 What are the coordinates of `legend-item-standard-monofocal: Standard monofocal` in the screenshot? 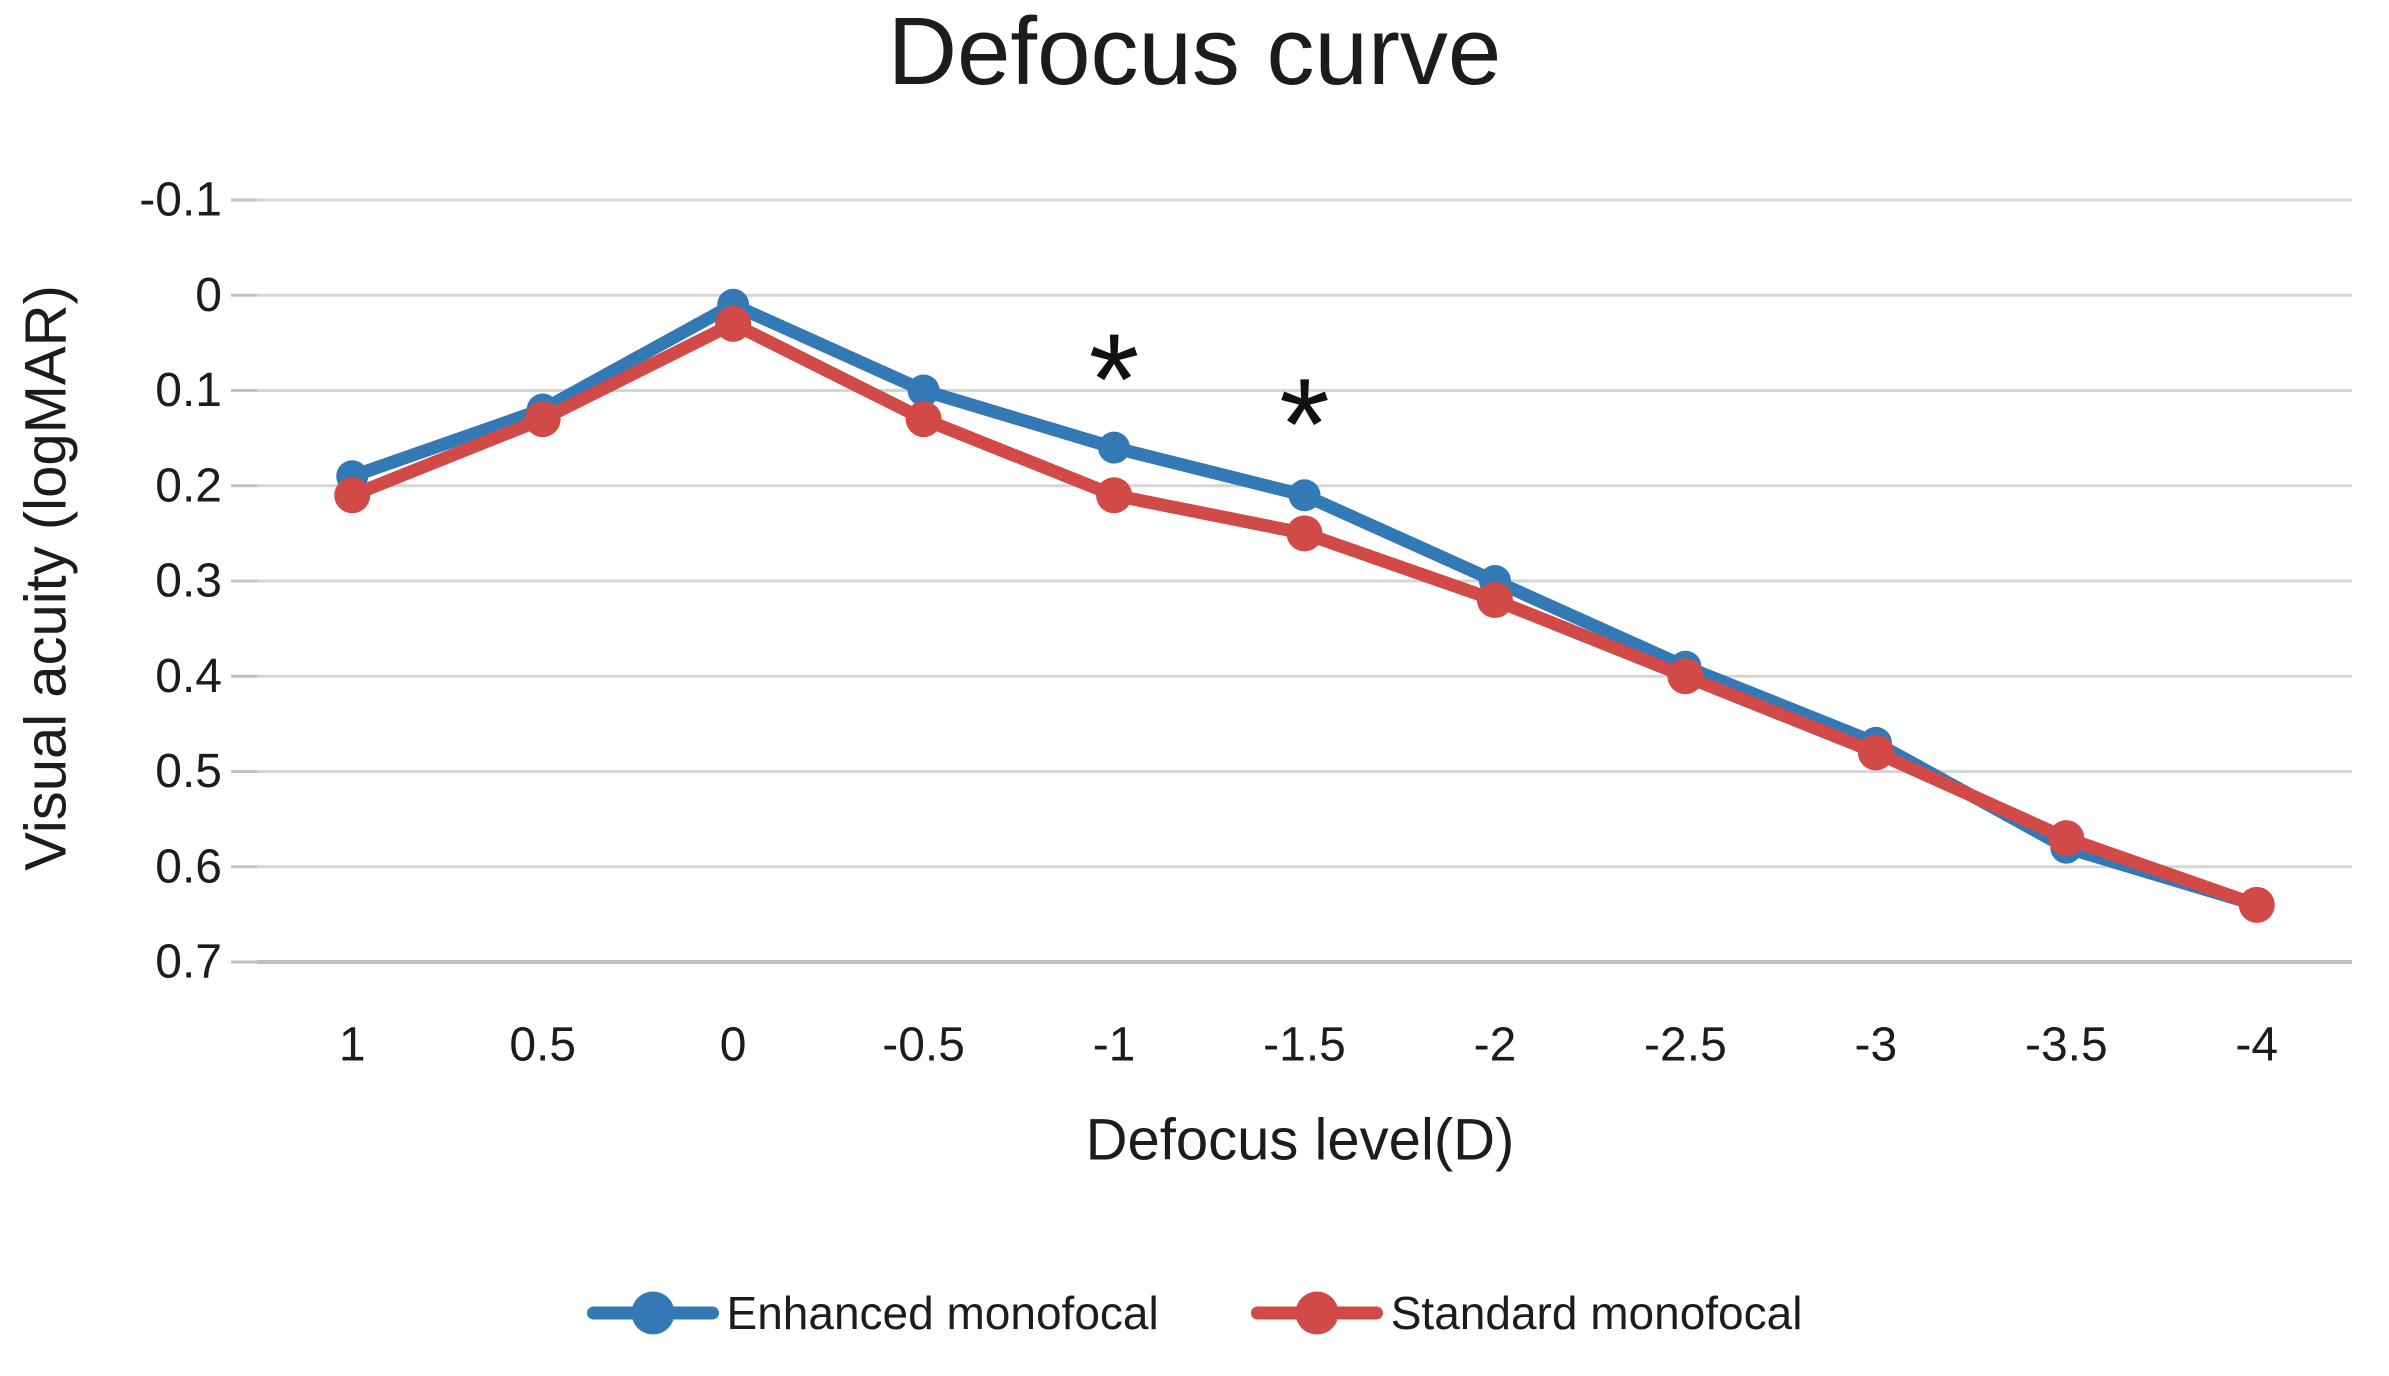 It's located at (1526, 1313).